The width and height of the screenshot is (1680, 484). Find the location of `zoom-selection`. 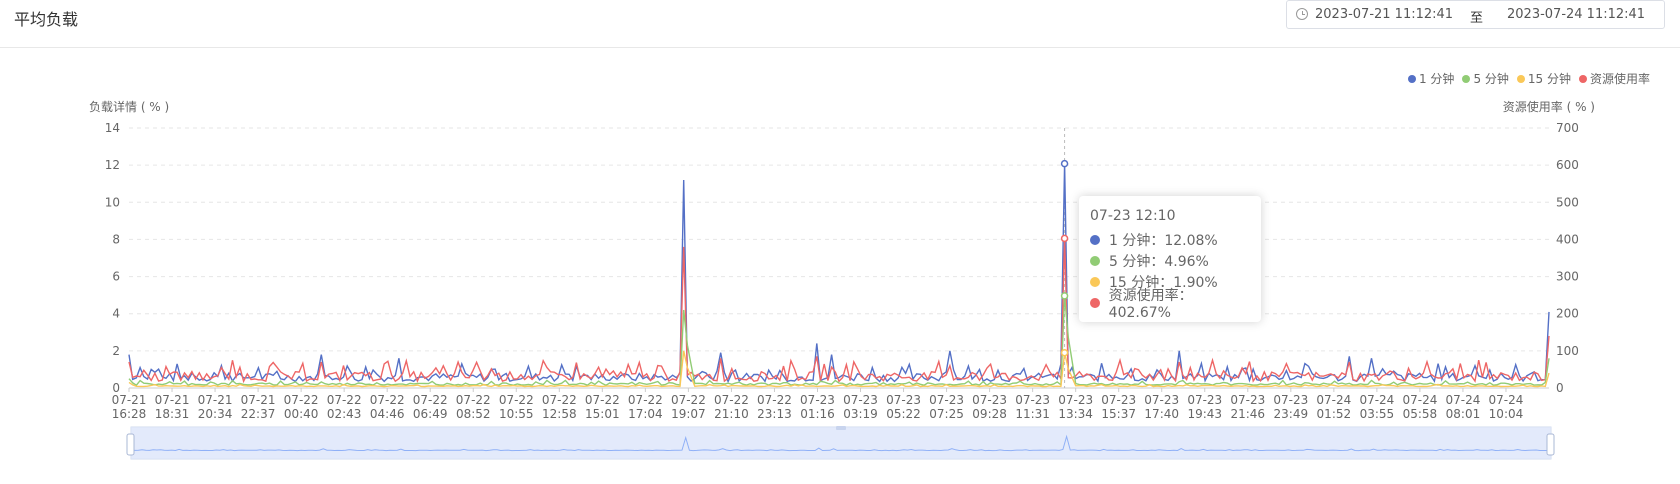

zoom-selection is located at coordinates (841, 443).